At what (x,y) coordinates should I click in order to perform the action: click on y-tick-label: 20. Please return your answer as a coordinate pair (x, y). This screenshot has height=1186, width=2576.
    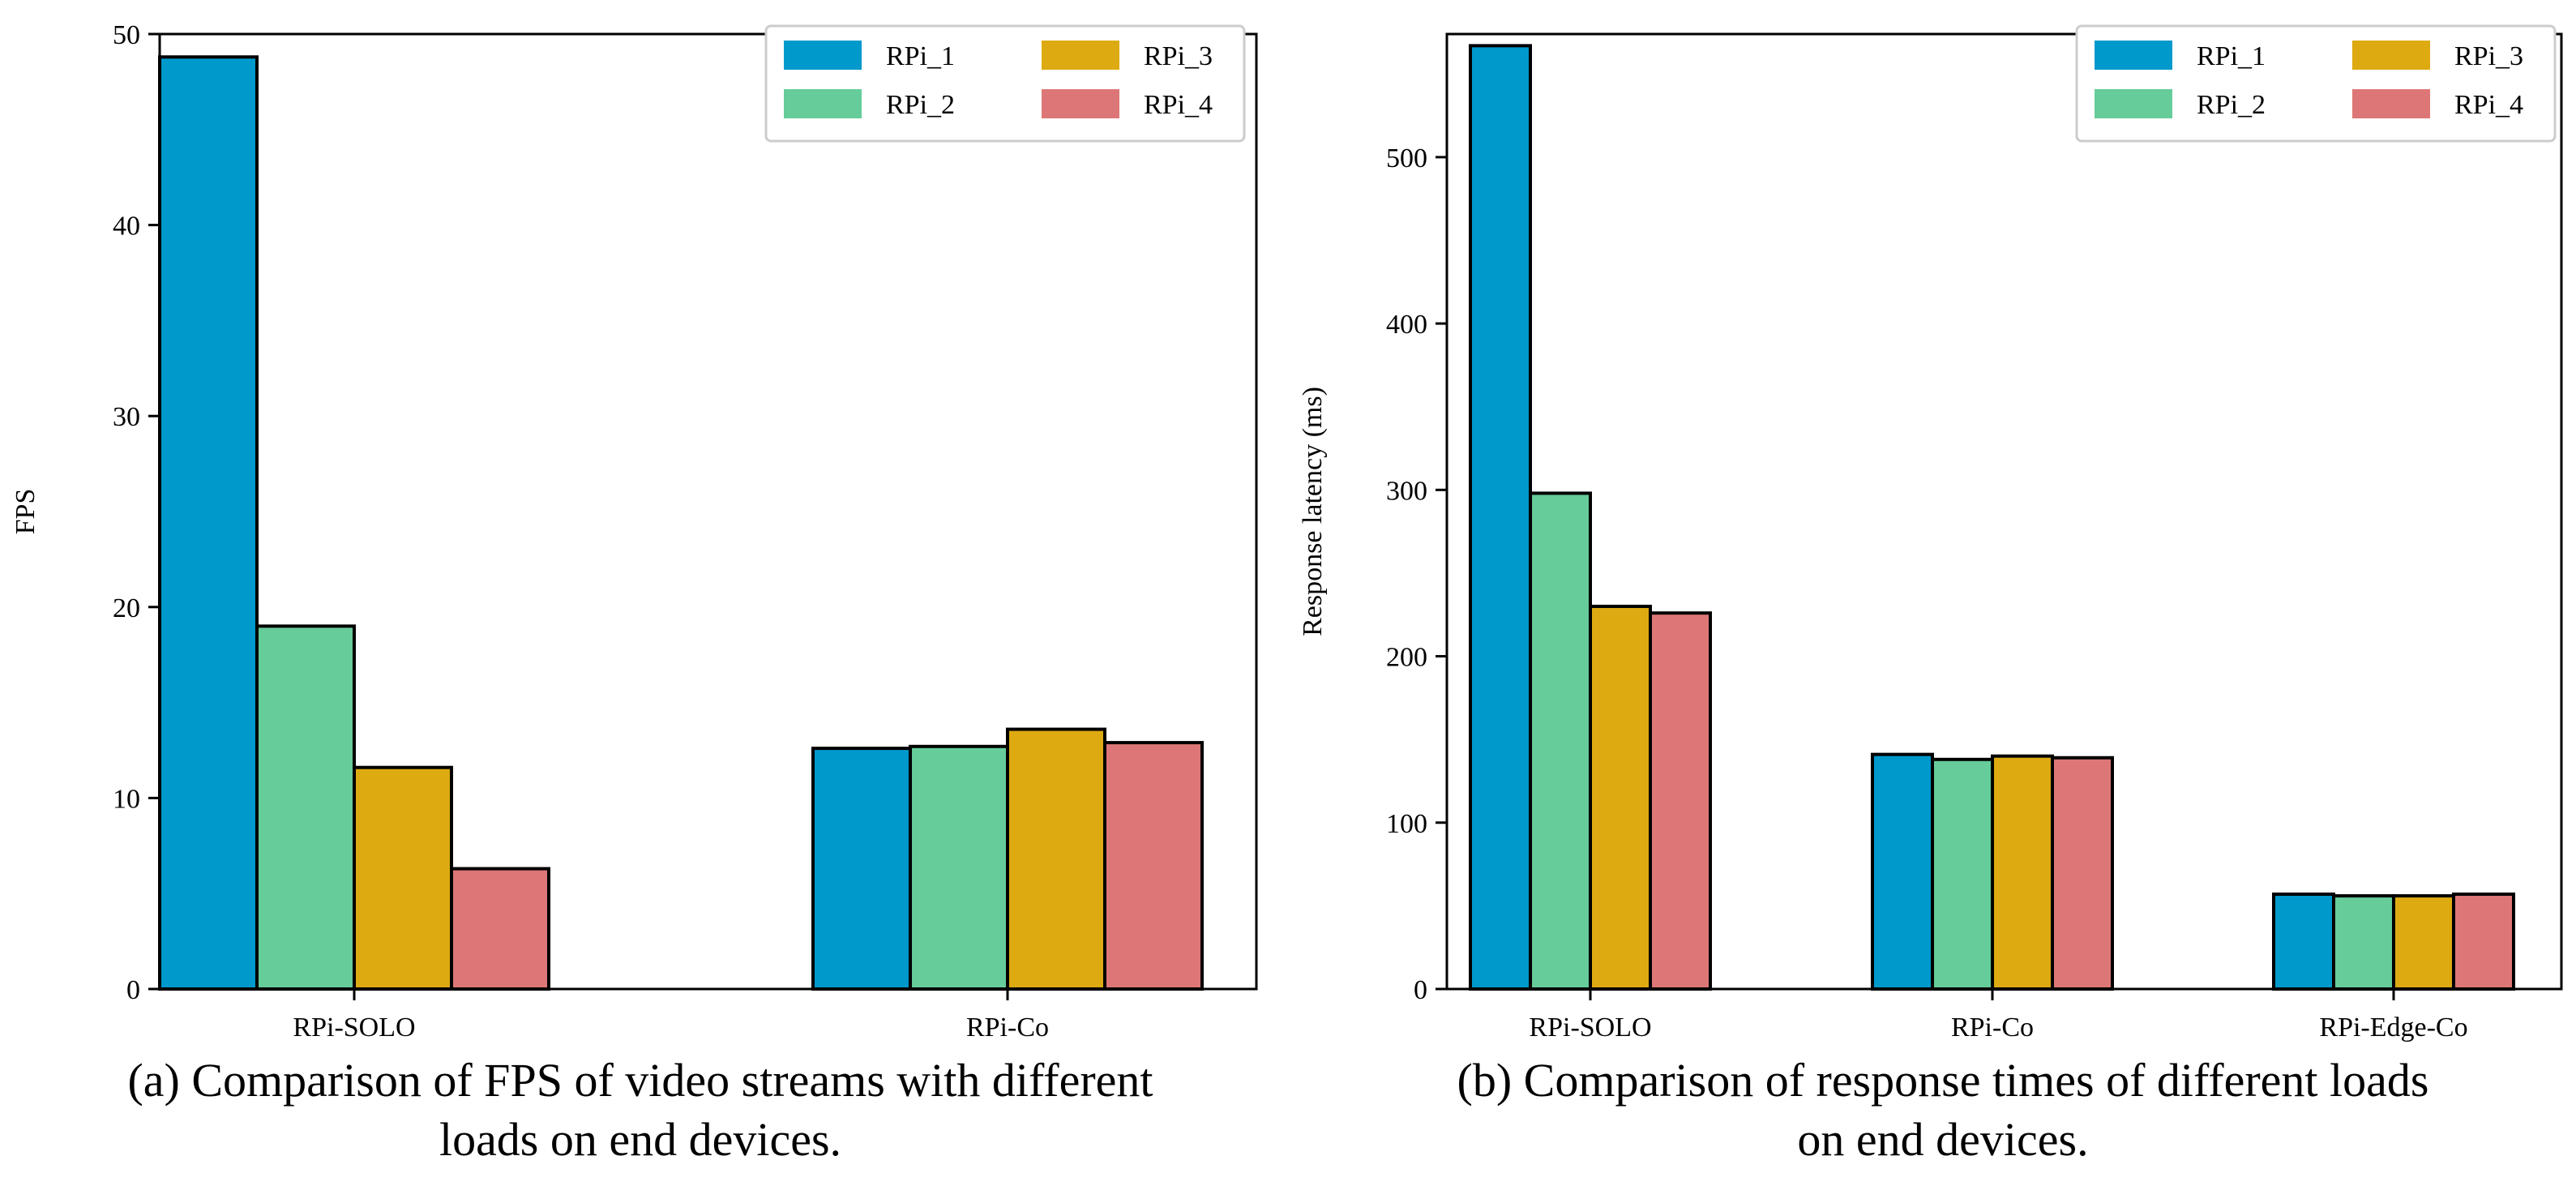
    Looking at the image, I should click on (126, 608).